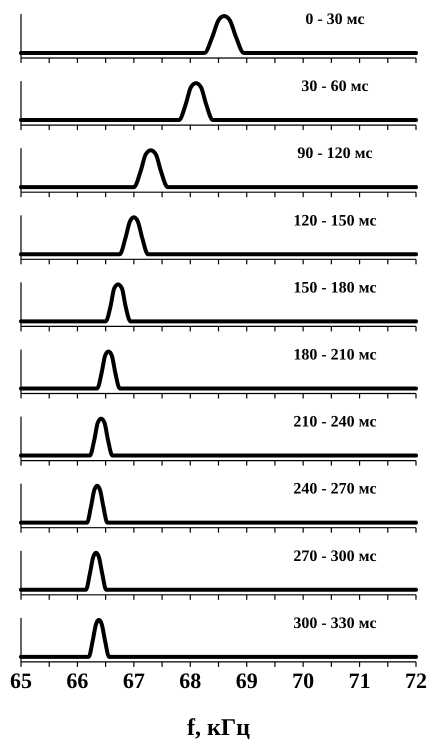 The width and height of the screenshot is (429, 744). Describe the element at coordinates (190, 680) in the screenshot. I see `x-tick-label: 68` at that location.